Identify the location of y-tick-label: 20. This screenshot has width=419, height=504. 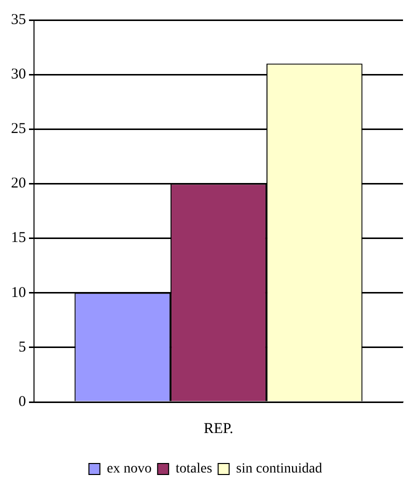
(18, 184).